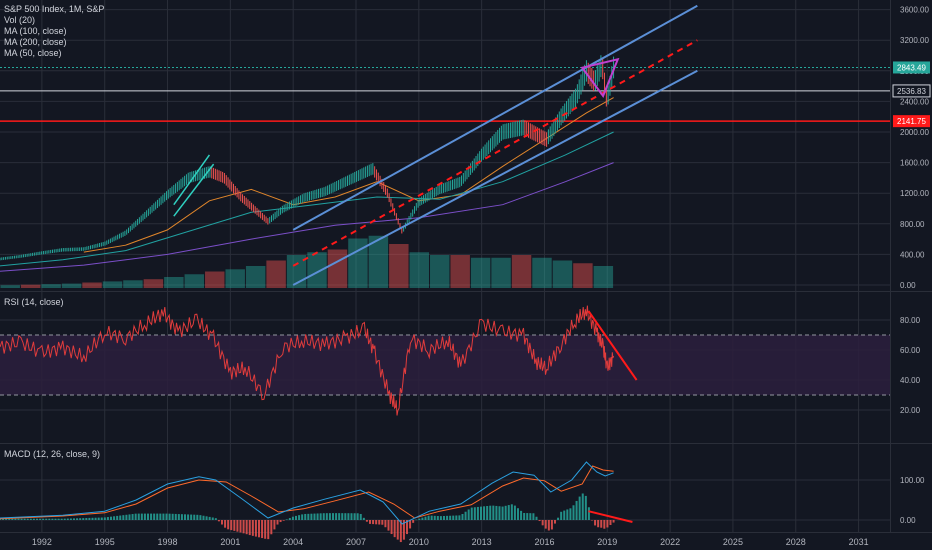 This screenshot has width=932, height=550. I want to click on price-tick-label: 400.00, so click(912, 254).